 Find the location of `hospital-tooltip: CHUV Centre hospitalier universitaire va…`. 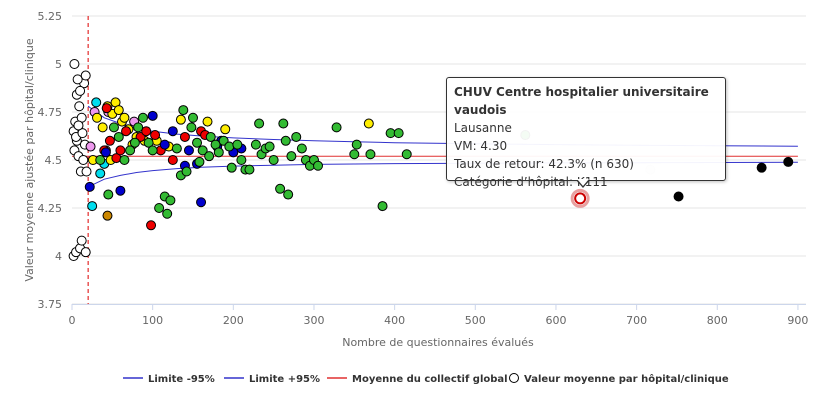

hospital-tooltip: CHUV Centre hospitalier universitaire va… is located at coordinates (586, 133).